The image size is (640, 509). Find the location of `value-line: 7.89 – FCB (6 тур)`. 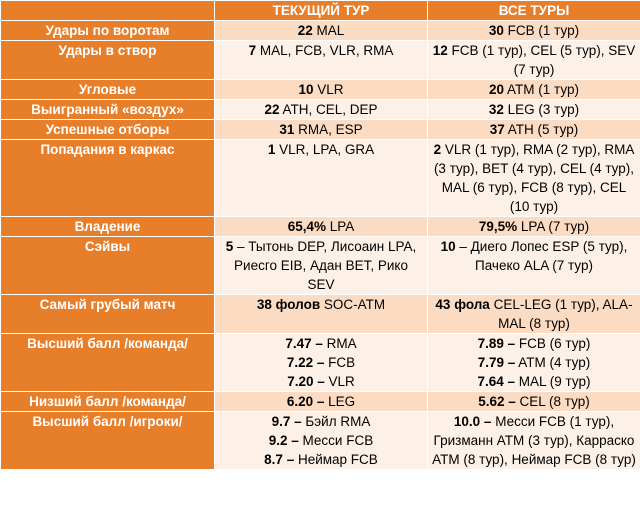

value-line: 7.89 – FCB (6 тур) is located at coordinates (534, 343).